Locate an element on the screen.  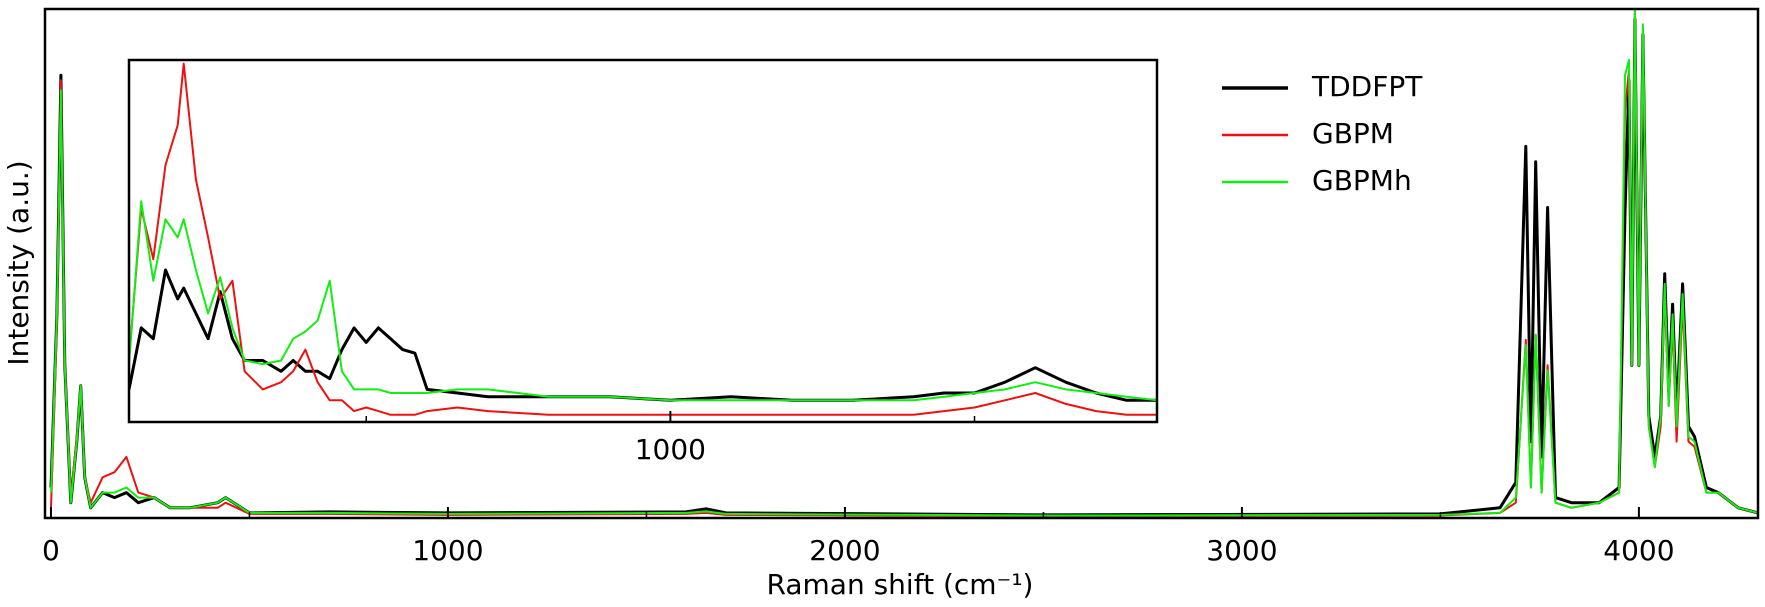
x-tick-label: 3000 is located at coordinates (1241, 550).